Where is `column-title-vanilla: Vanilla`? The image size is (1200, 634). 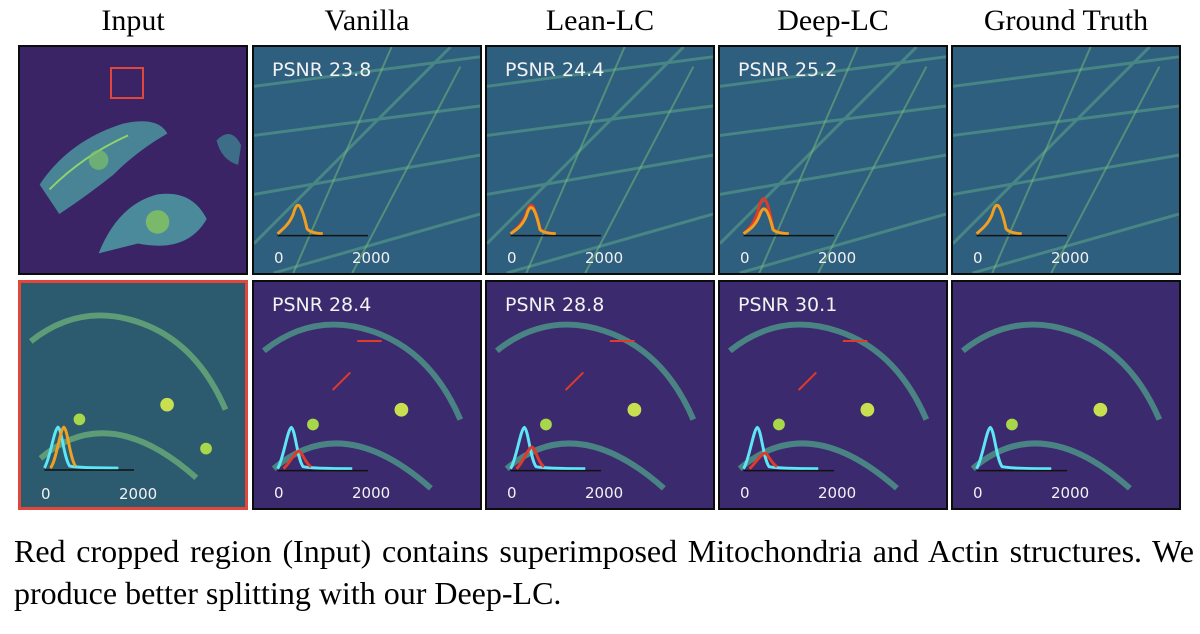 column-title-vanilla: Vanilla is located at coordinates (367, 20).